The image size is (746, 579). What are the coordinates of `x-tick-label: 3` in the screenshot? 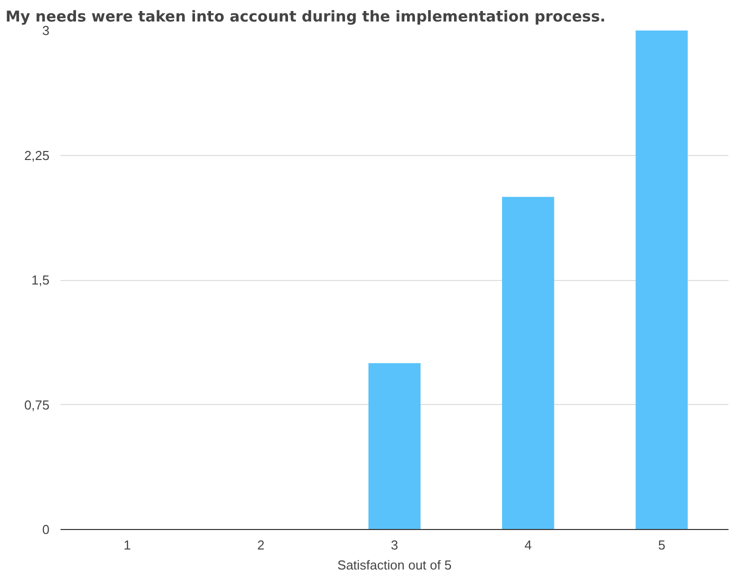 It's located at (394, 545).